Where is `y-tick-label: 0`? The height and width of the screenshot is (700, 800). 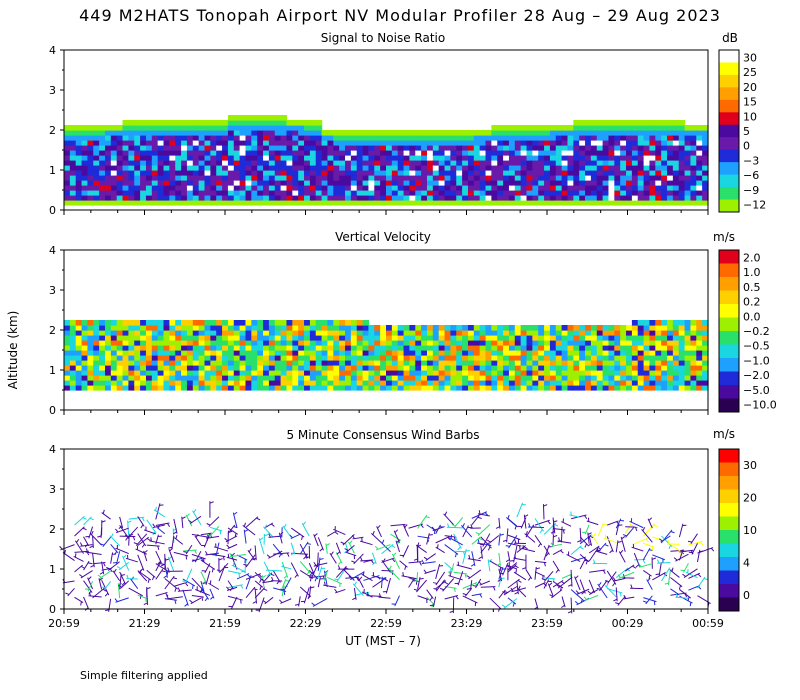 y-tick-label: 0 is located at coordinates (52, 410).